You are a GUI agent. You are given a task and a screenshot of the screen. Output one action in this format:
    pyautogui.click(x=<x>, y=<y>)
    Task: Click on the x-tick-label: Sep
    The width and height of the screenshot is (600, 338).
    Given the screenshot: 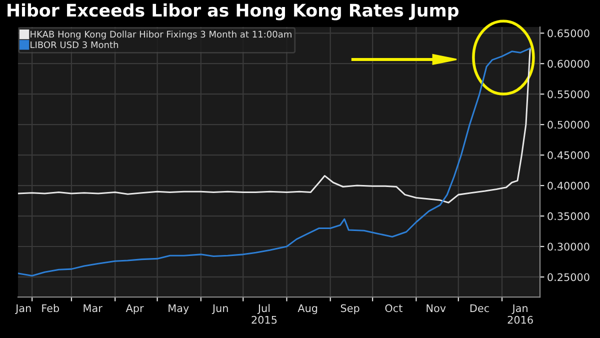 What is the action you would take?
    pyautogui.click(x=350, y=309)
    